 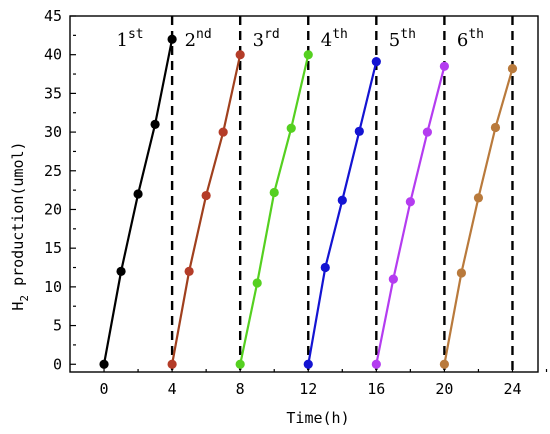 What do you see at coordinates (18, 218) in the screenshot?
I see `y-axis-title-rest: production(umol)` at bounding box center [18, 218].